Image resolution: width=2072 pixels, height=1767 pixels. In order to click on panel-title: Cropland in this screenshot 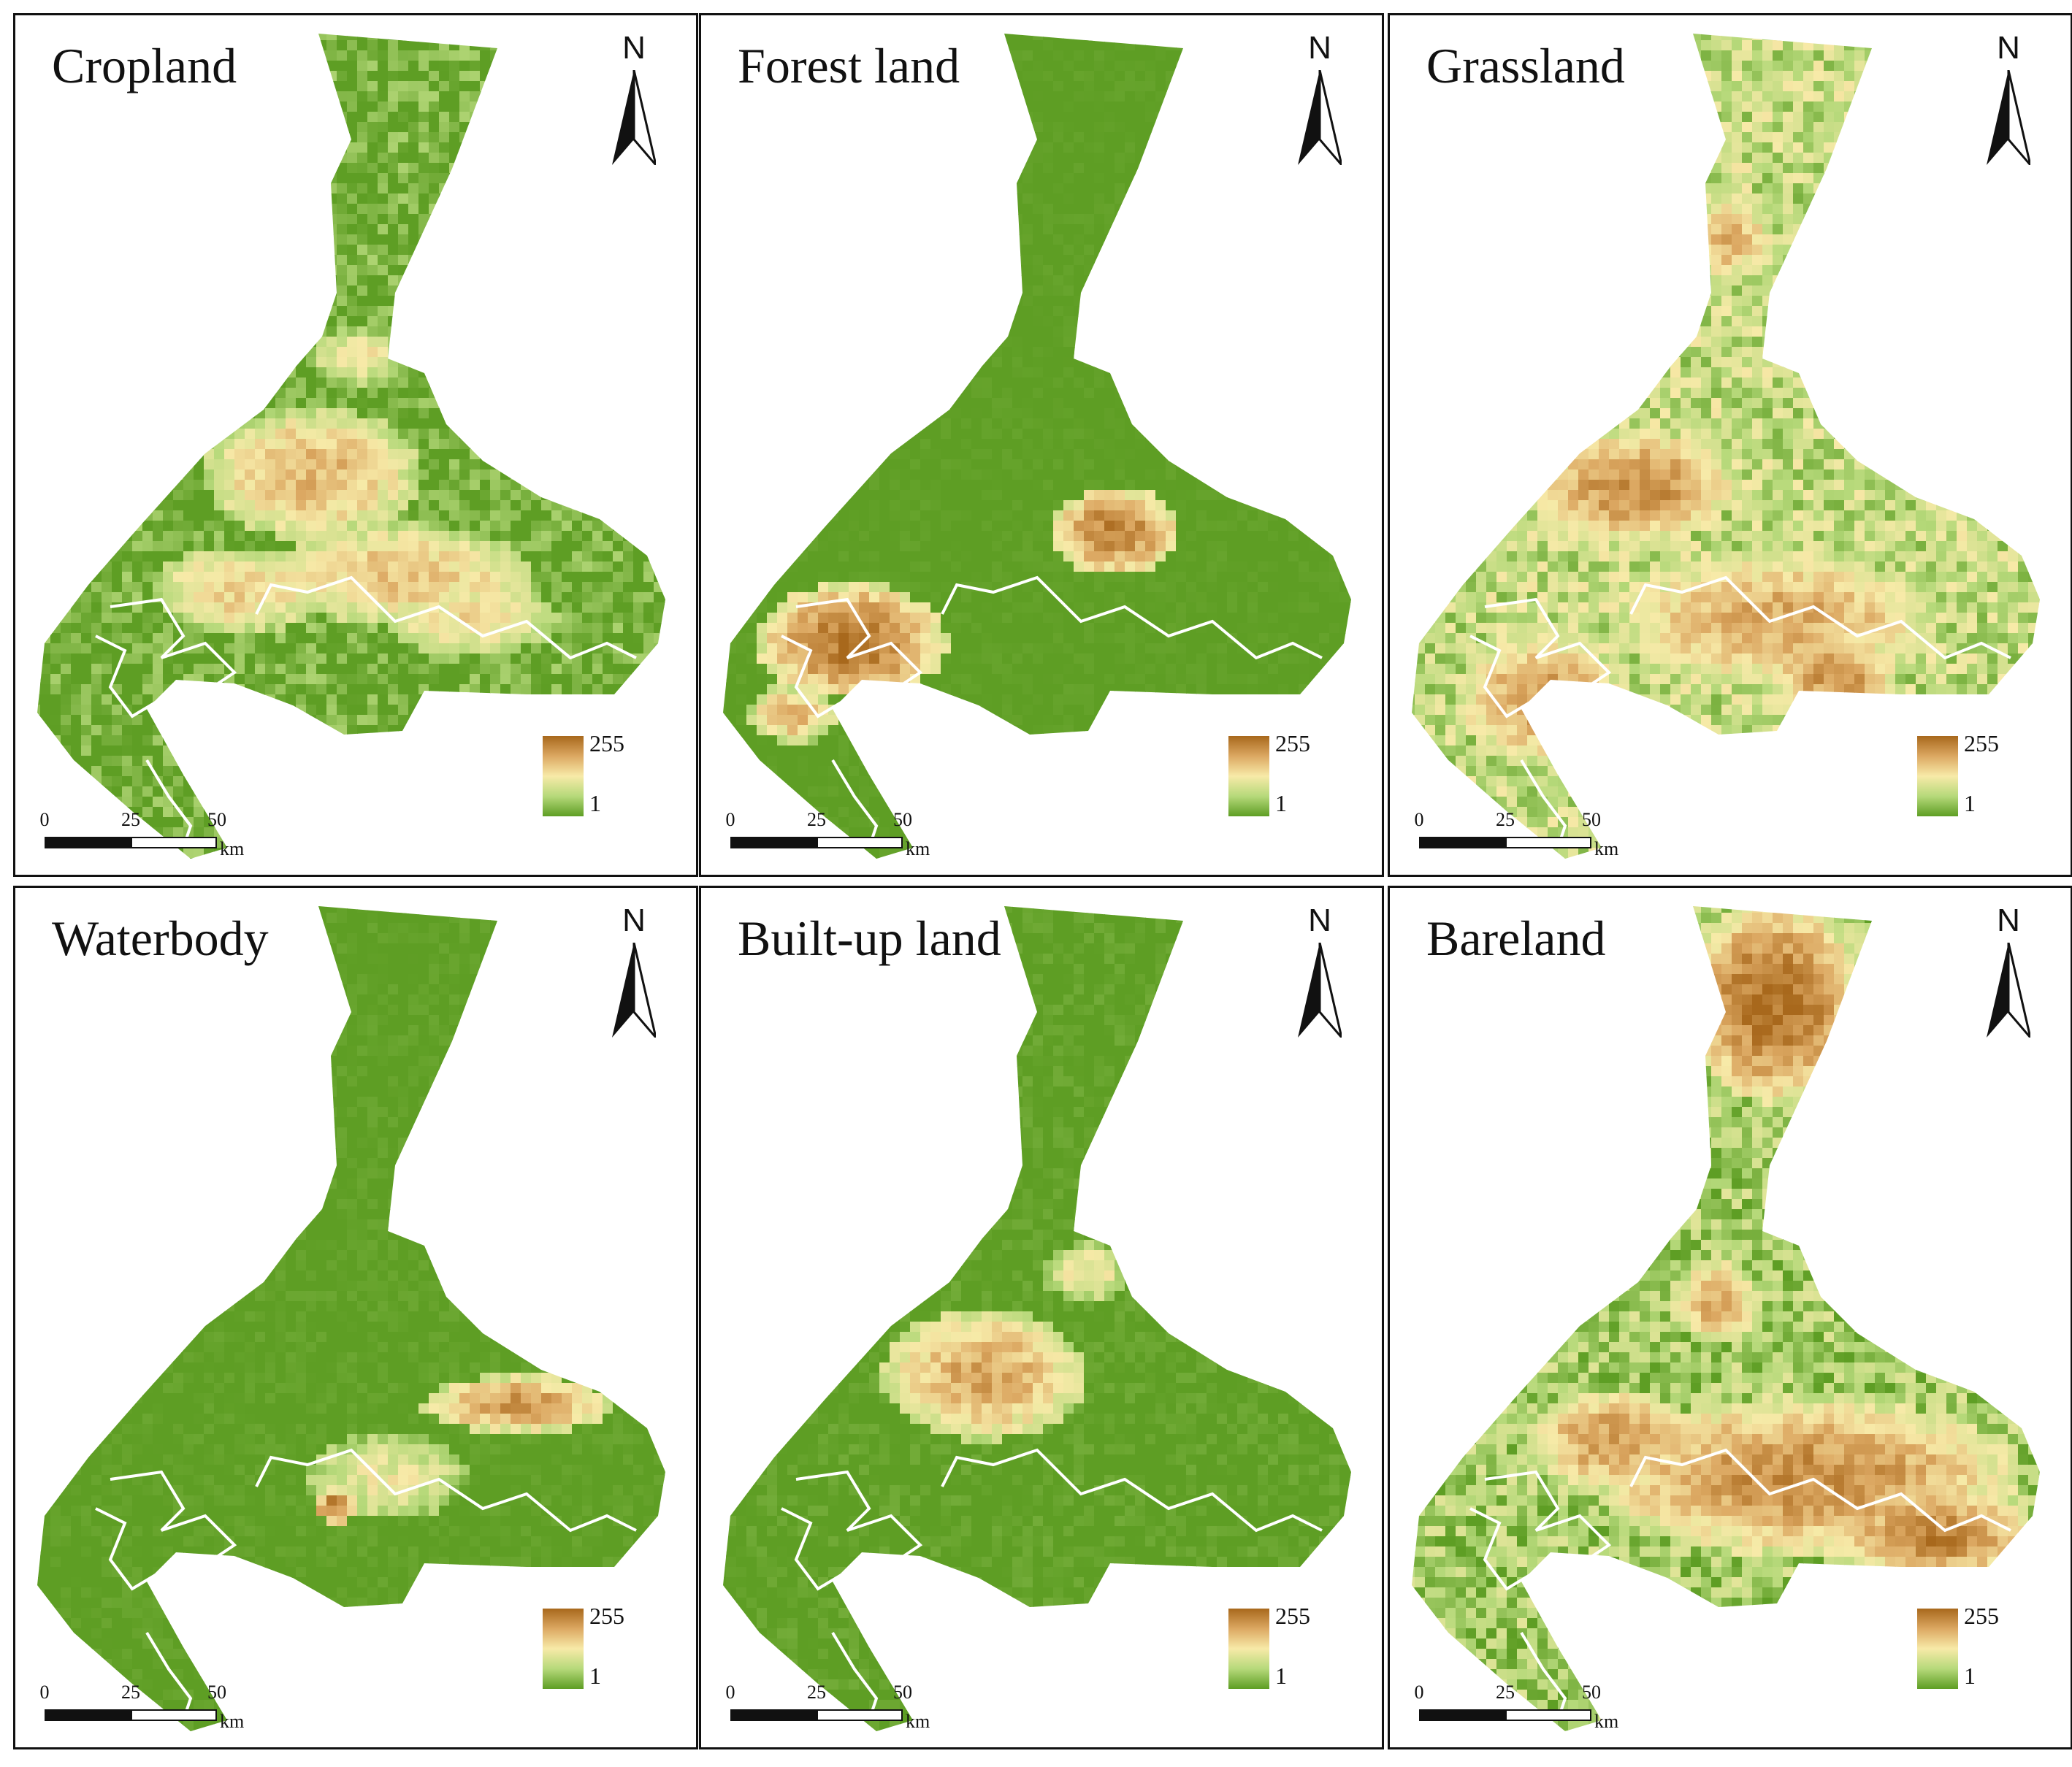, I will do `click(144, 66)`.